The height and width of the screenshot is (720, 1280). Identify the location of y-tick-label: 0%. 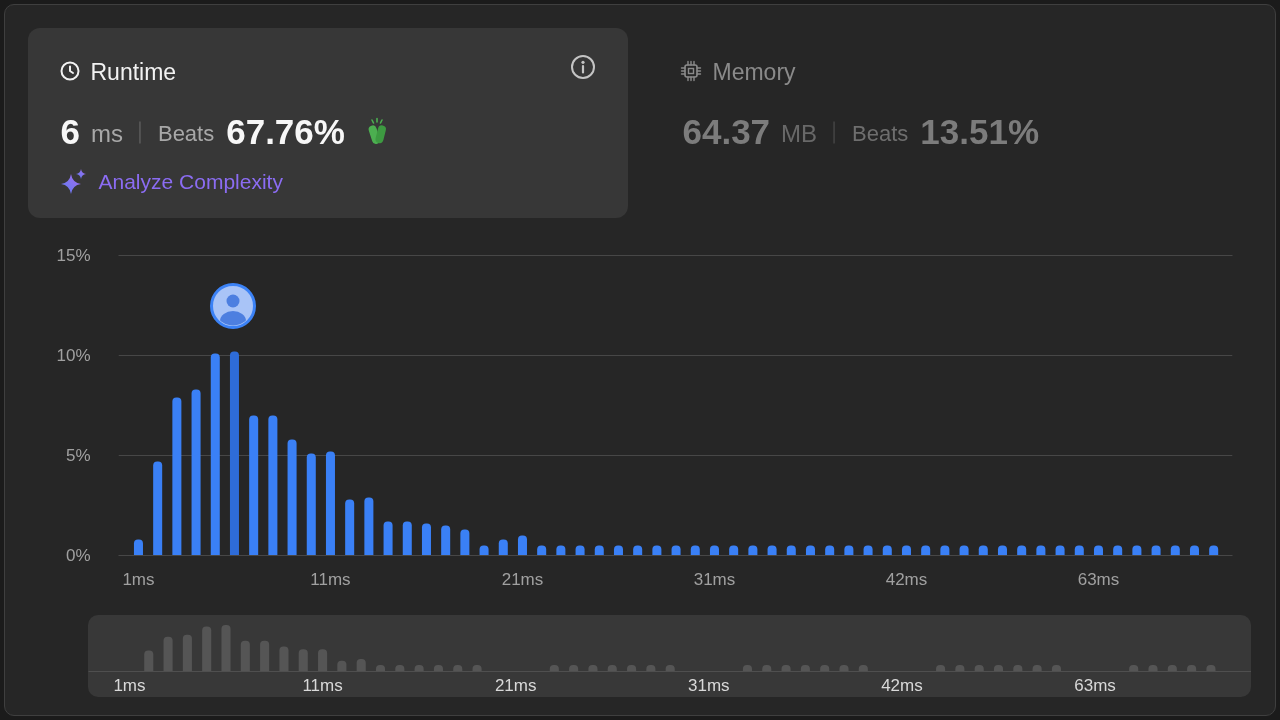
(78, 555).